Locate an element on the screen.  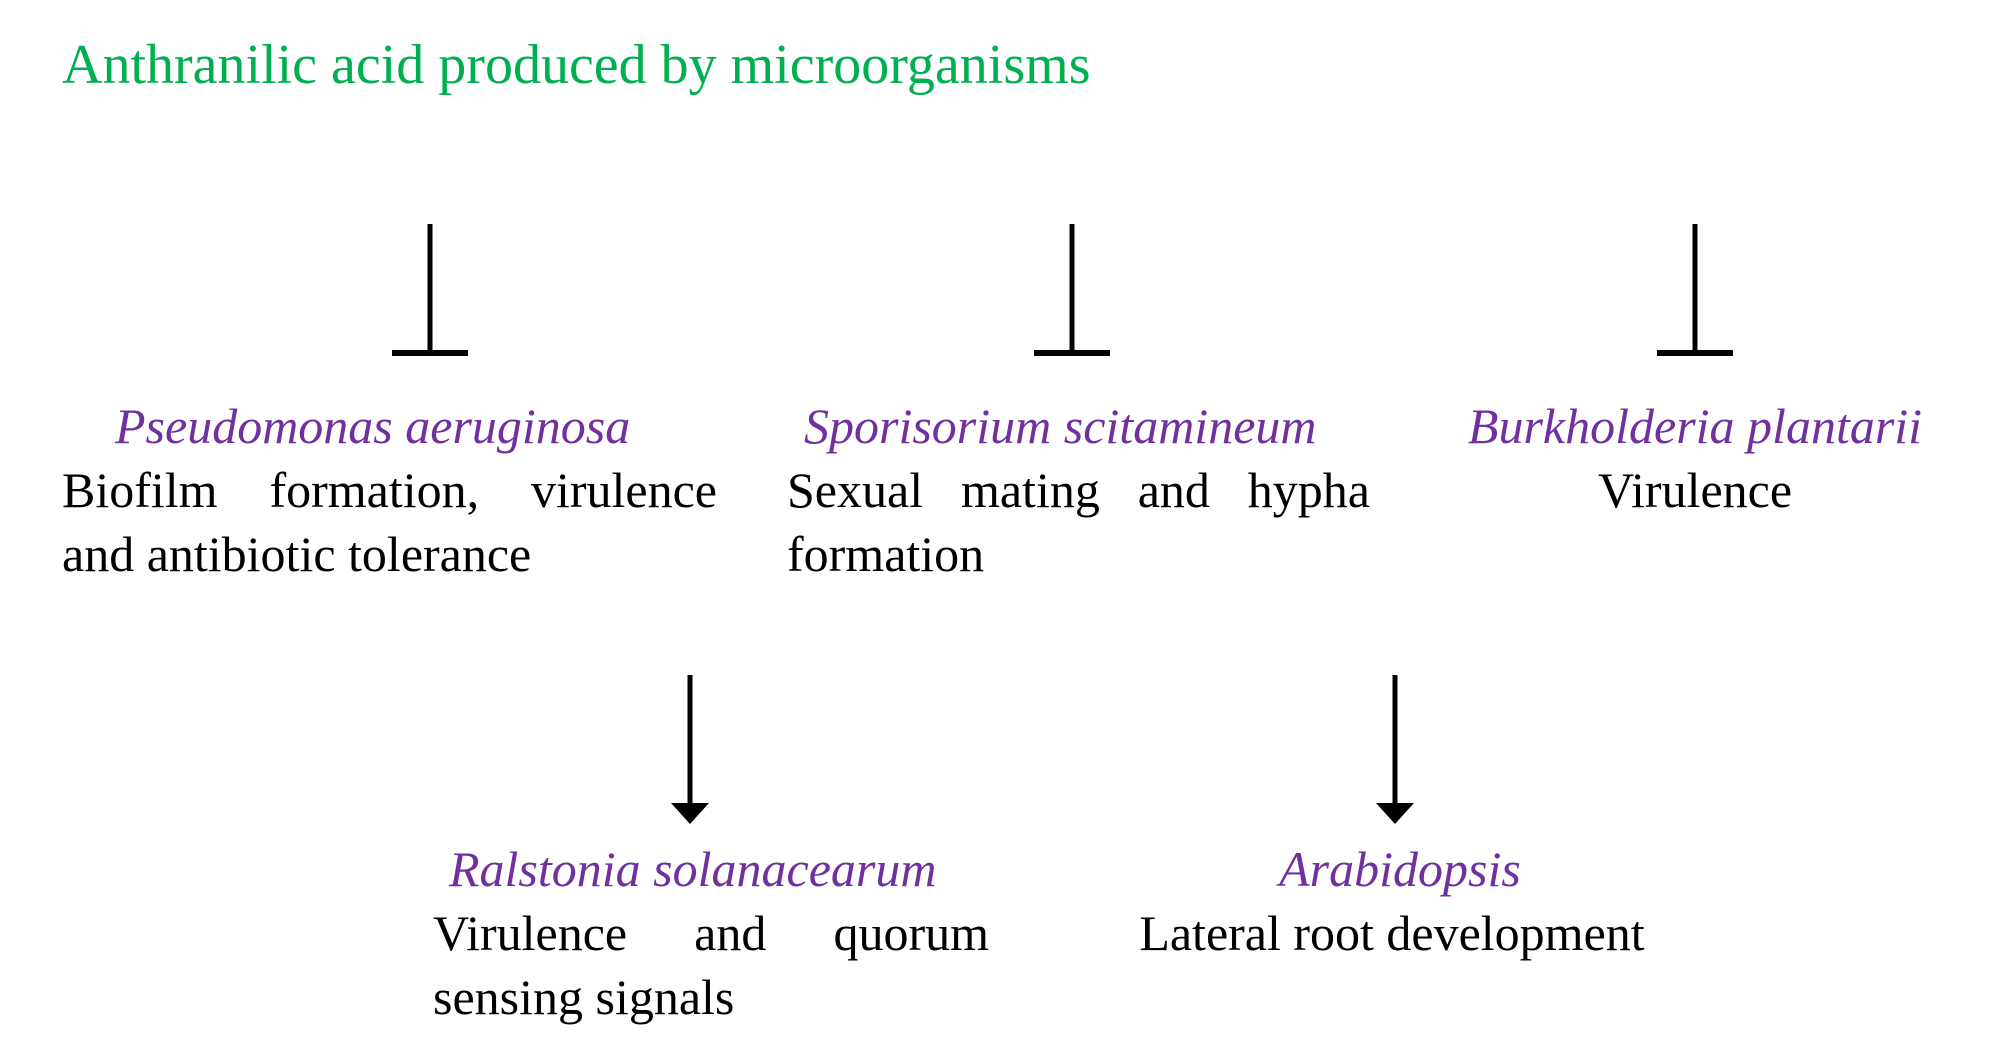
species-burkholderia: Burkholderia plantarii is located at coordinates (1695, 426).